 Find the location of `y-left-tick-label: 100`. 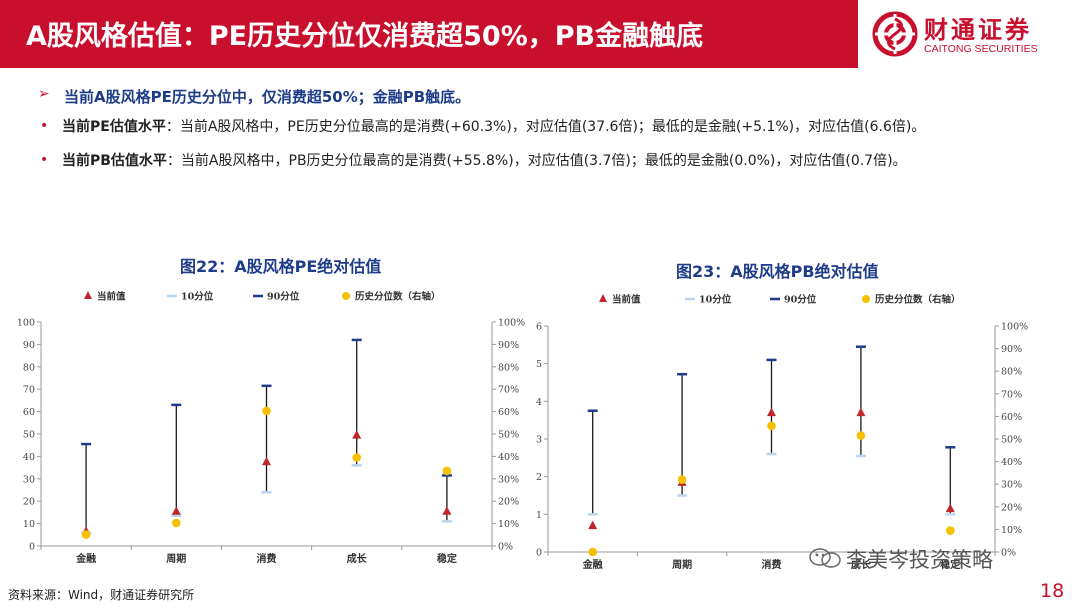

y-left-tick-label: 100 is located at coordinates (26, 323).